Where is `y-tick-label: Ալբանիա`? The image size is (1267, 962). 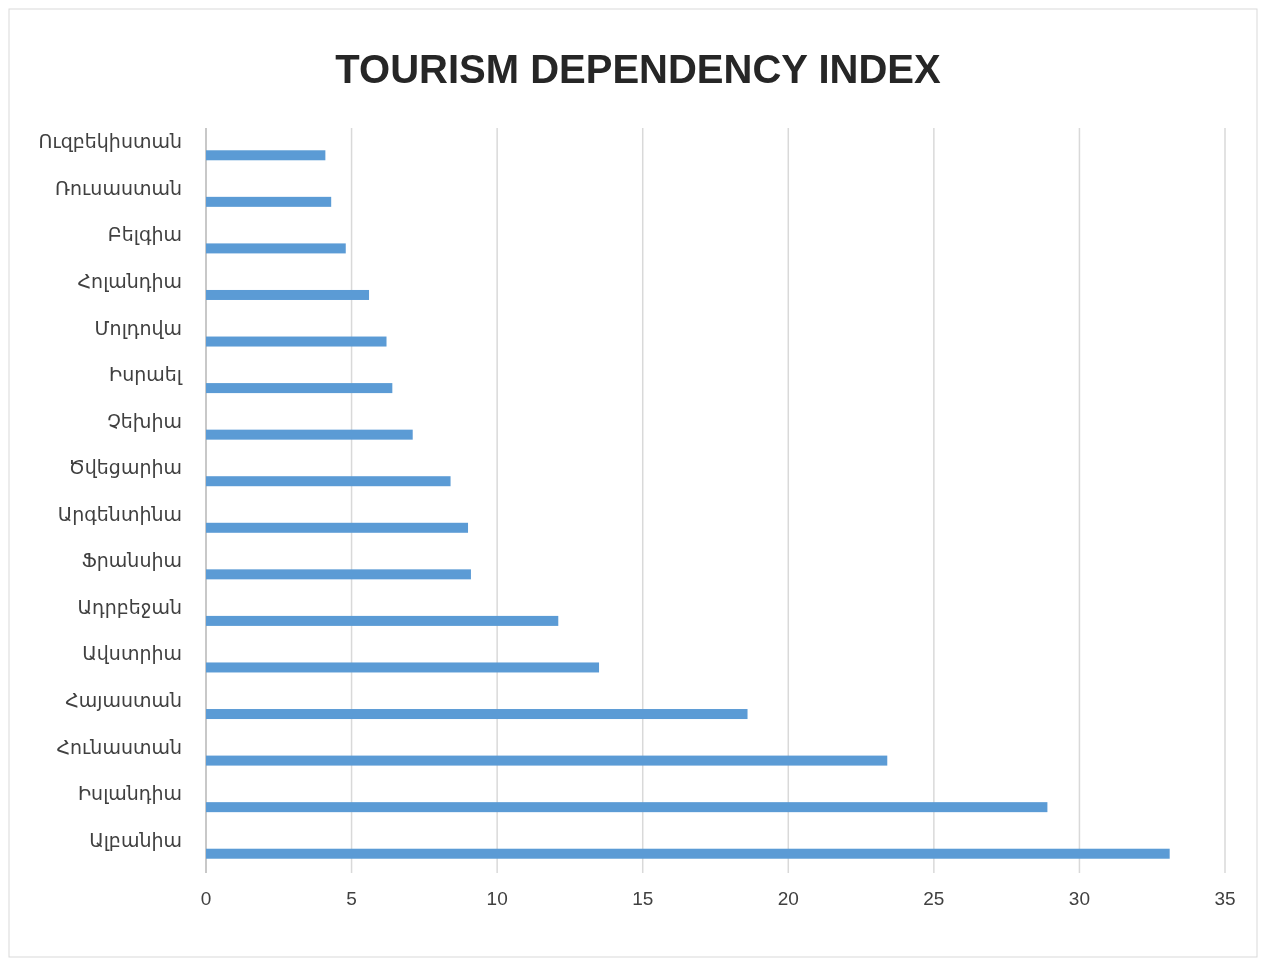
y-tick-label: Ալբանիա is located at coordinates (135, 840).